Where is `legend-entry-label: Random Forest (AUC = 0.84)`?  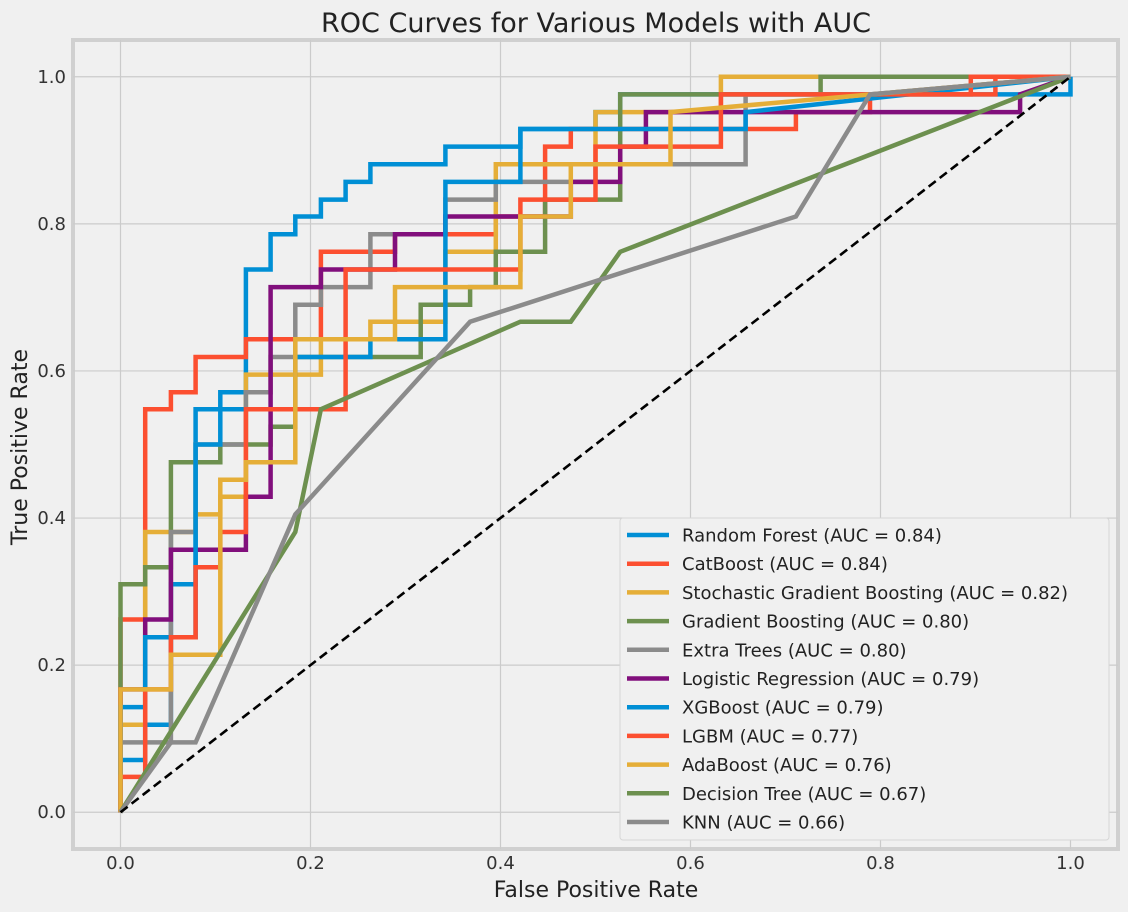 legend-entry-label: Random Forest (AUC = 0.84) is located at coordinates (812, 536).